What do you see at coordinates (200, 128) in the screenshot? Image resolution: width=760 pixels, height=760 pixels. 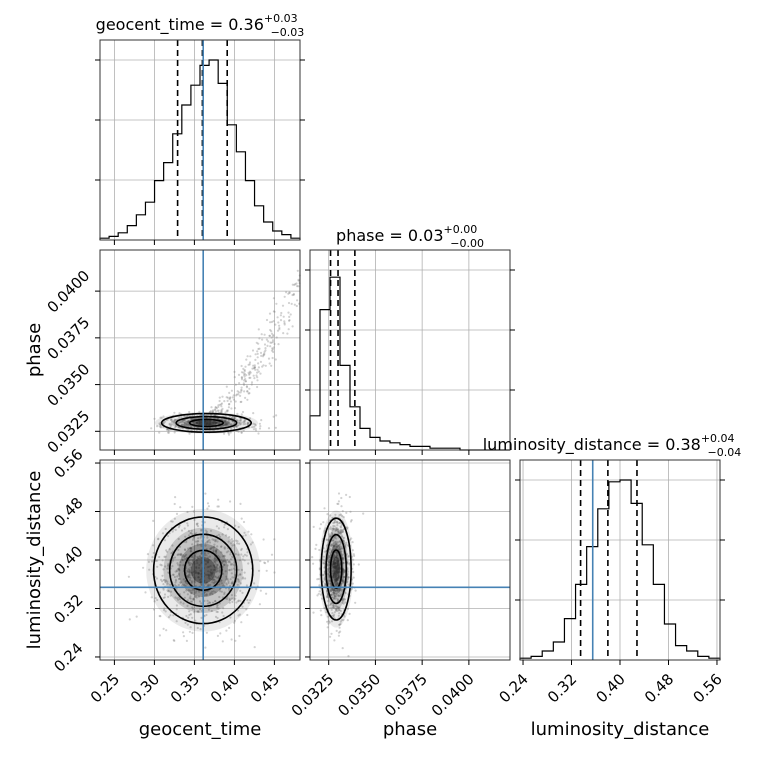 I see `panel-geocent-time-hist: geocent_time = 0.36+0.03 −0.03` at bounding box center [200, 128].